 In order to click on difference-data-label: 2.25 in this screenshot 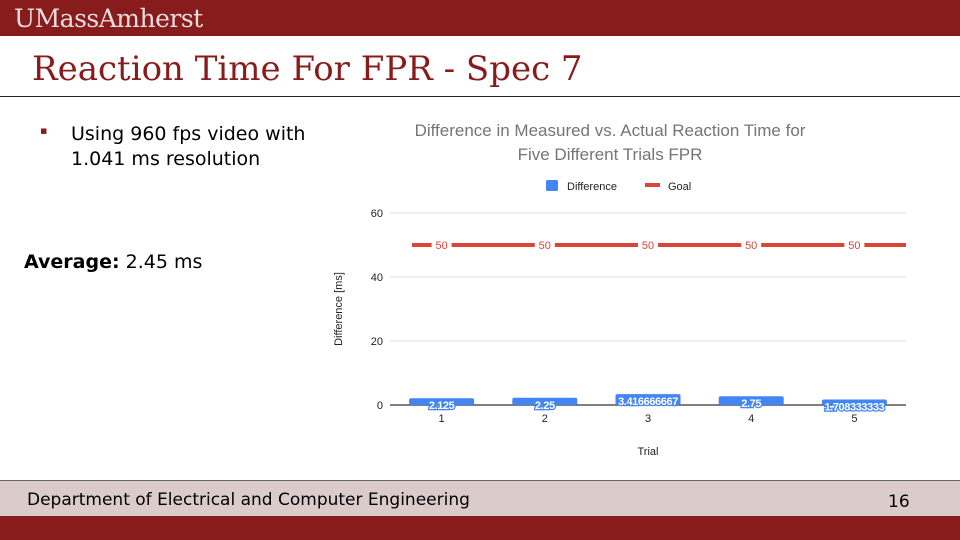, I will do `click(545, 406)`.